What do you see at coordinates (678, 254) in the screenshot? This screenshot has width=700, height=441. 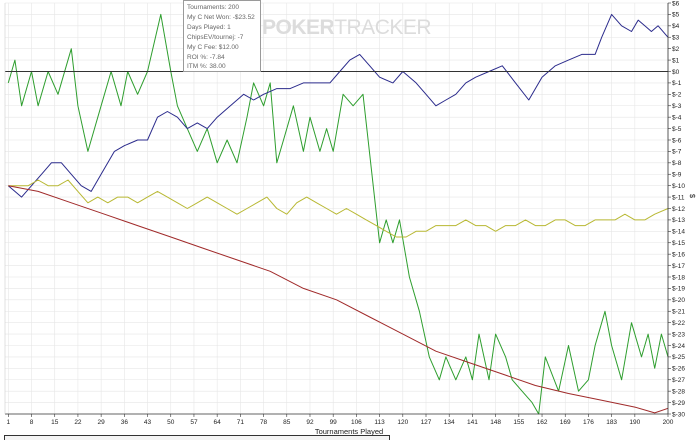 I see `y-tick-label: $-16` at bounding box center [678, 254].